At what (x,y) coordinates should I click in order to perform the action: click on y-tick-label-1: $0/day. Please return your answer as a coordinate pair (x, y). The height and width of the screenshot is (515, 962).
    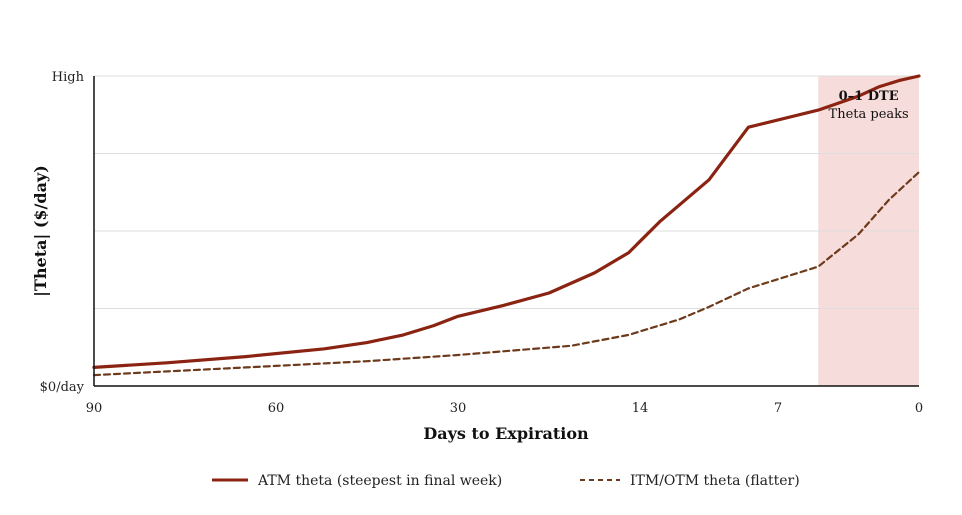
    Looking at the image, I should click on (62, 387).